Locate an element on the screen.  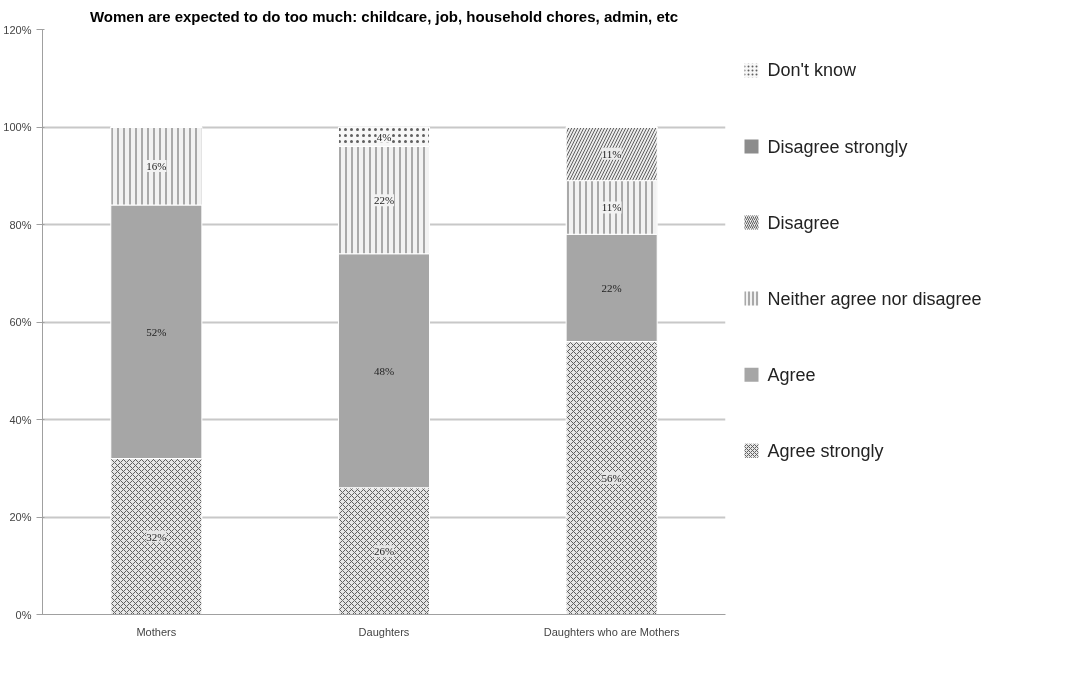
data-label: 26% is located at coordinates (384, 551).